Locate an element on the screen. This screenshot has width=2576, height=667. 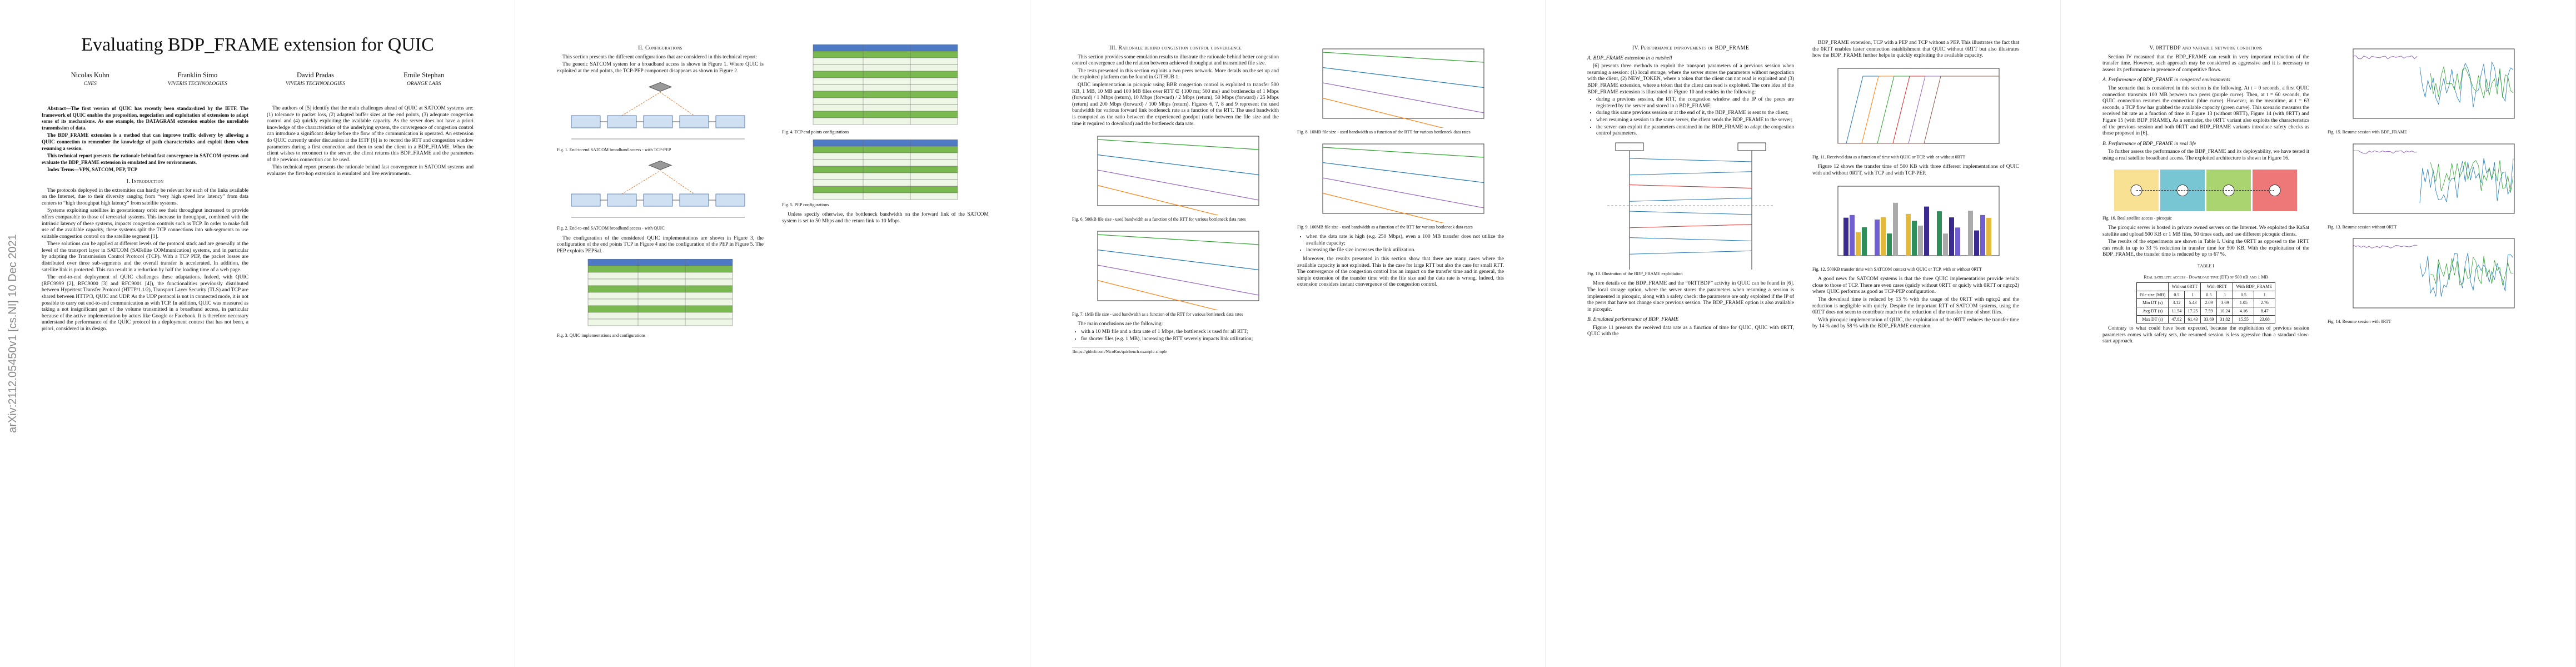
table-group-header: With BDP_FRAME is located at coordinates (2254, 286).